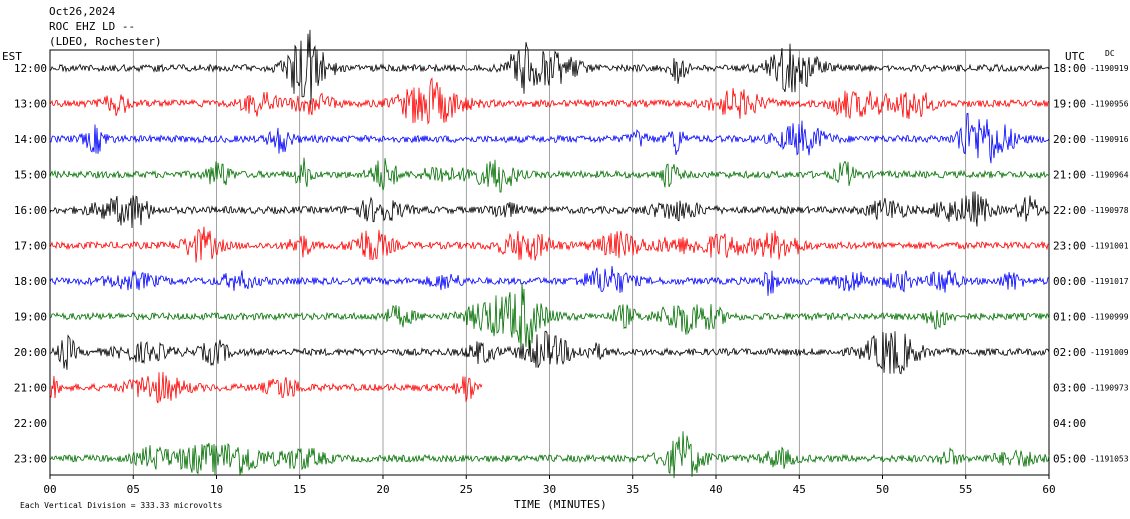 The height and width of the screenshot is (519, 1130). Describe the element at coordinates (1069, 388) in the screenshot. I see `utc-hour-label: 03:00` at that location.